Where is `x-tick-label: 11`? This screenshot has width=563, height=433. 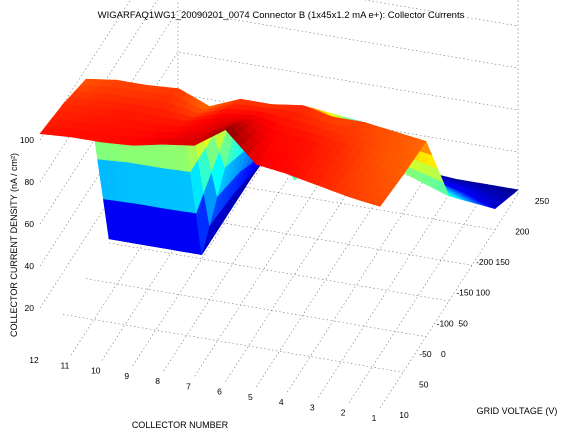 x-tick-label: 11 is located at coordinates (64, 365).